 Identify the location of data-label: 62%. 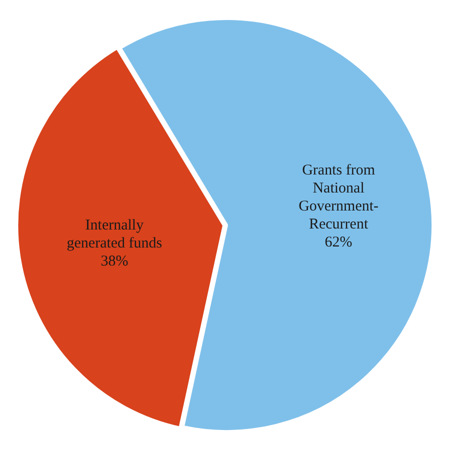
(338, 242).